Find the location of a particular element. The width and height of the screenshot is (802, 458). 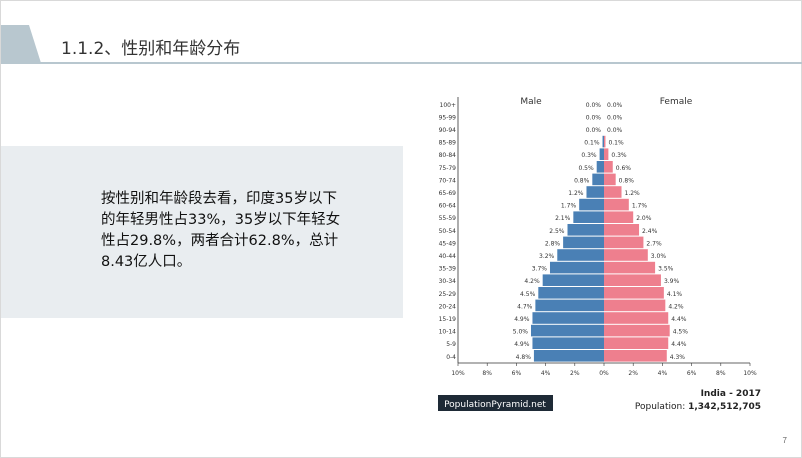

source-label: PopulationPyramid.net is located at coordinates (495, 405).